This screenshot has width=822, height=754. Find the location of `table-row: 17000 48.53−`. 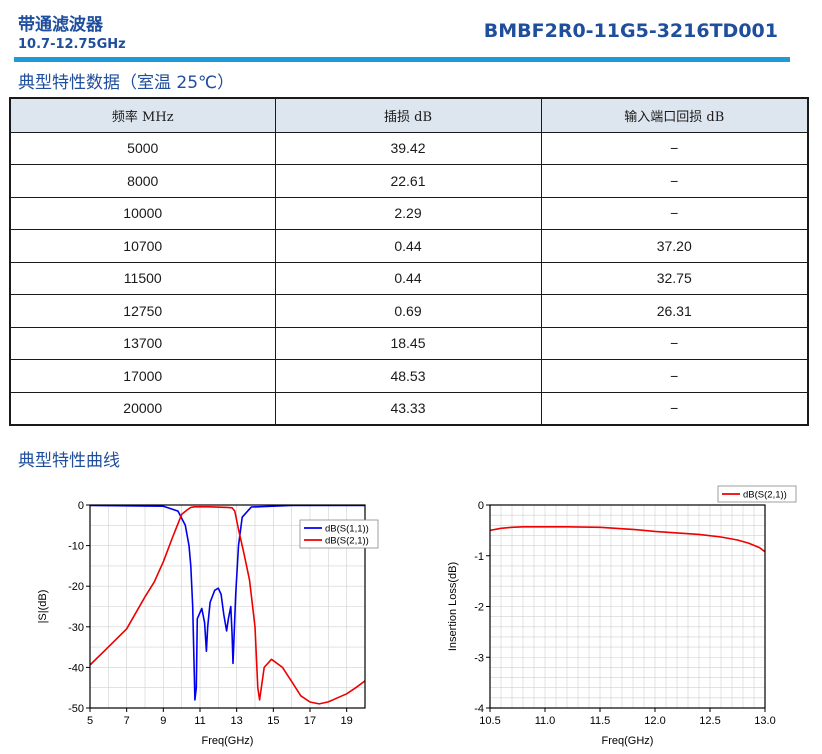

table-row: 17000 48.53− is located at coordinates (409, 376).